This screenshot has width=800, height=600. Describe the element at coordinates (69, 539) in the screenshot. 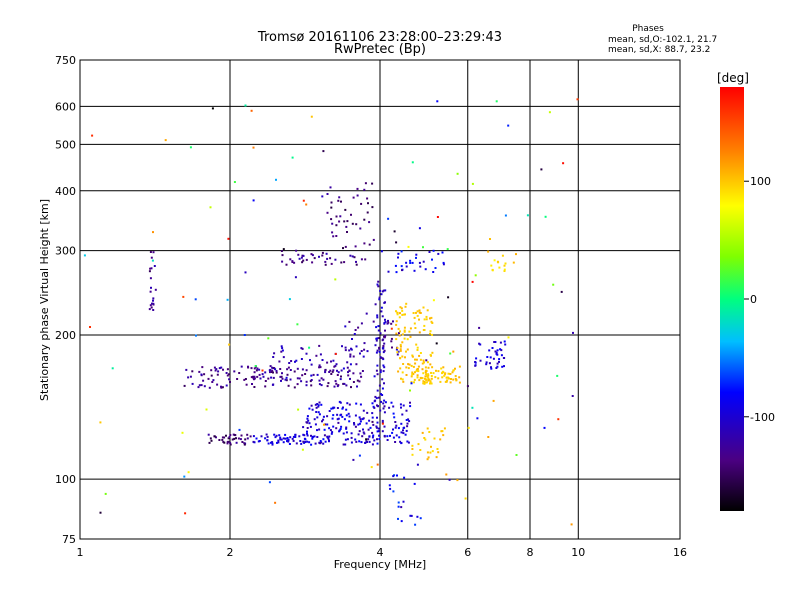

I see `y-tick-label: 75` at that location.